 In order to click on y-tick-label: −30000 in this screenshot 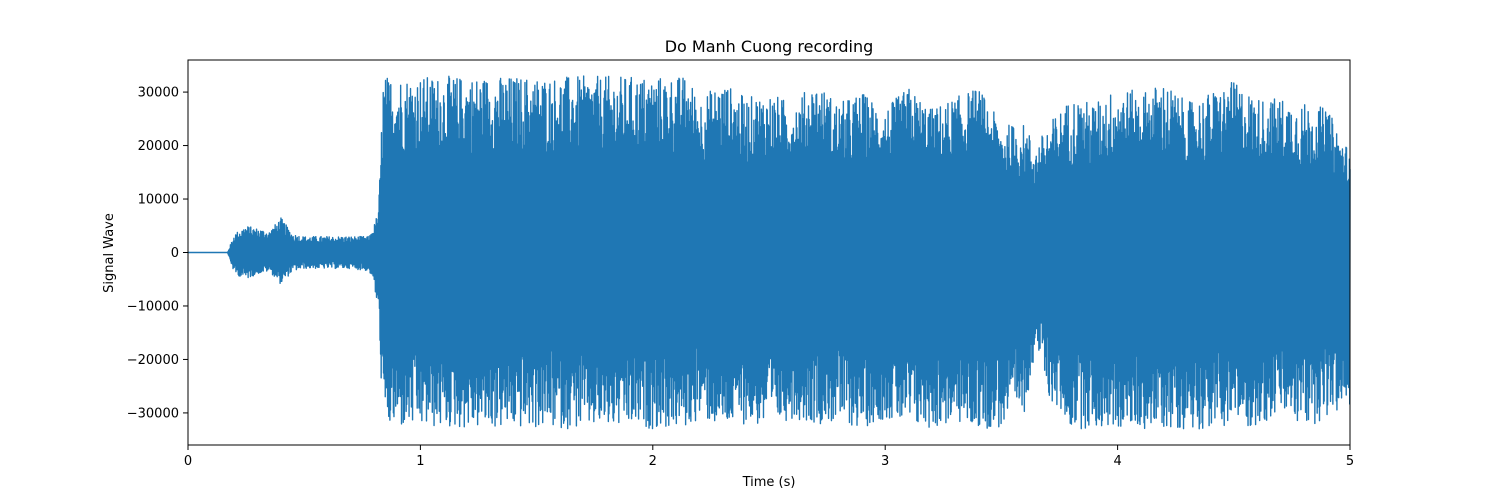, I will do `click(153, 413)`.